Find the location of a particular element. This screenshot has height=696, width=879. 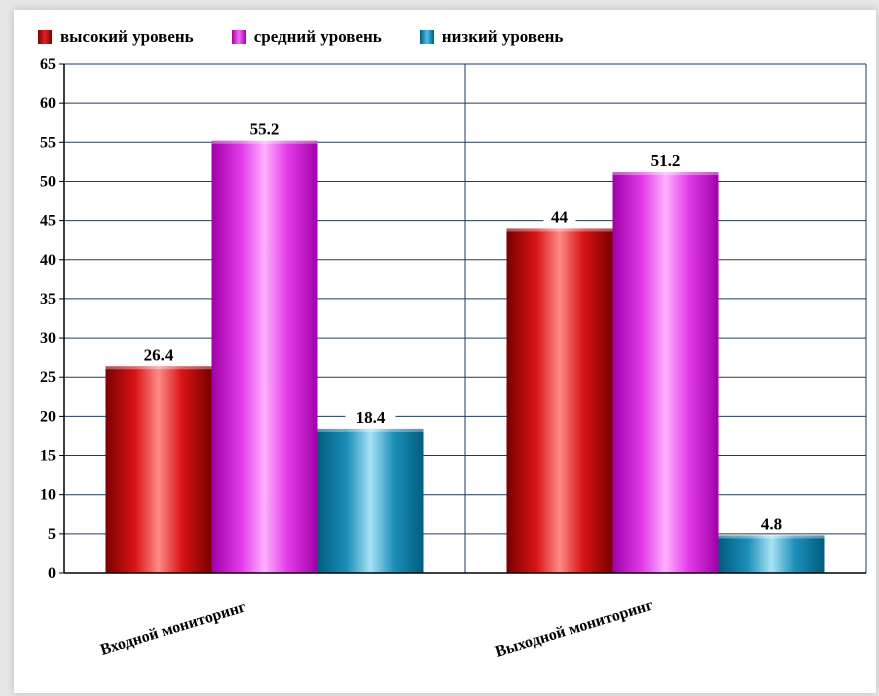

y-tick-label: 45 is located at coordinates (48, 221).